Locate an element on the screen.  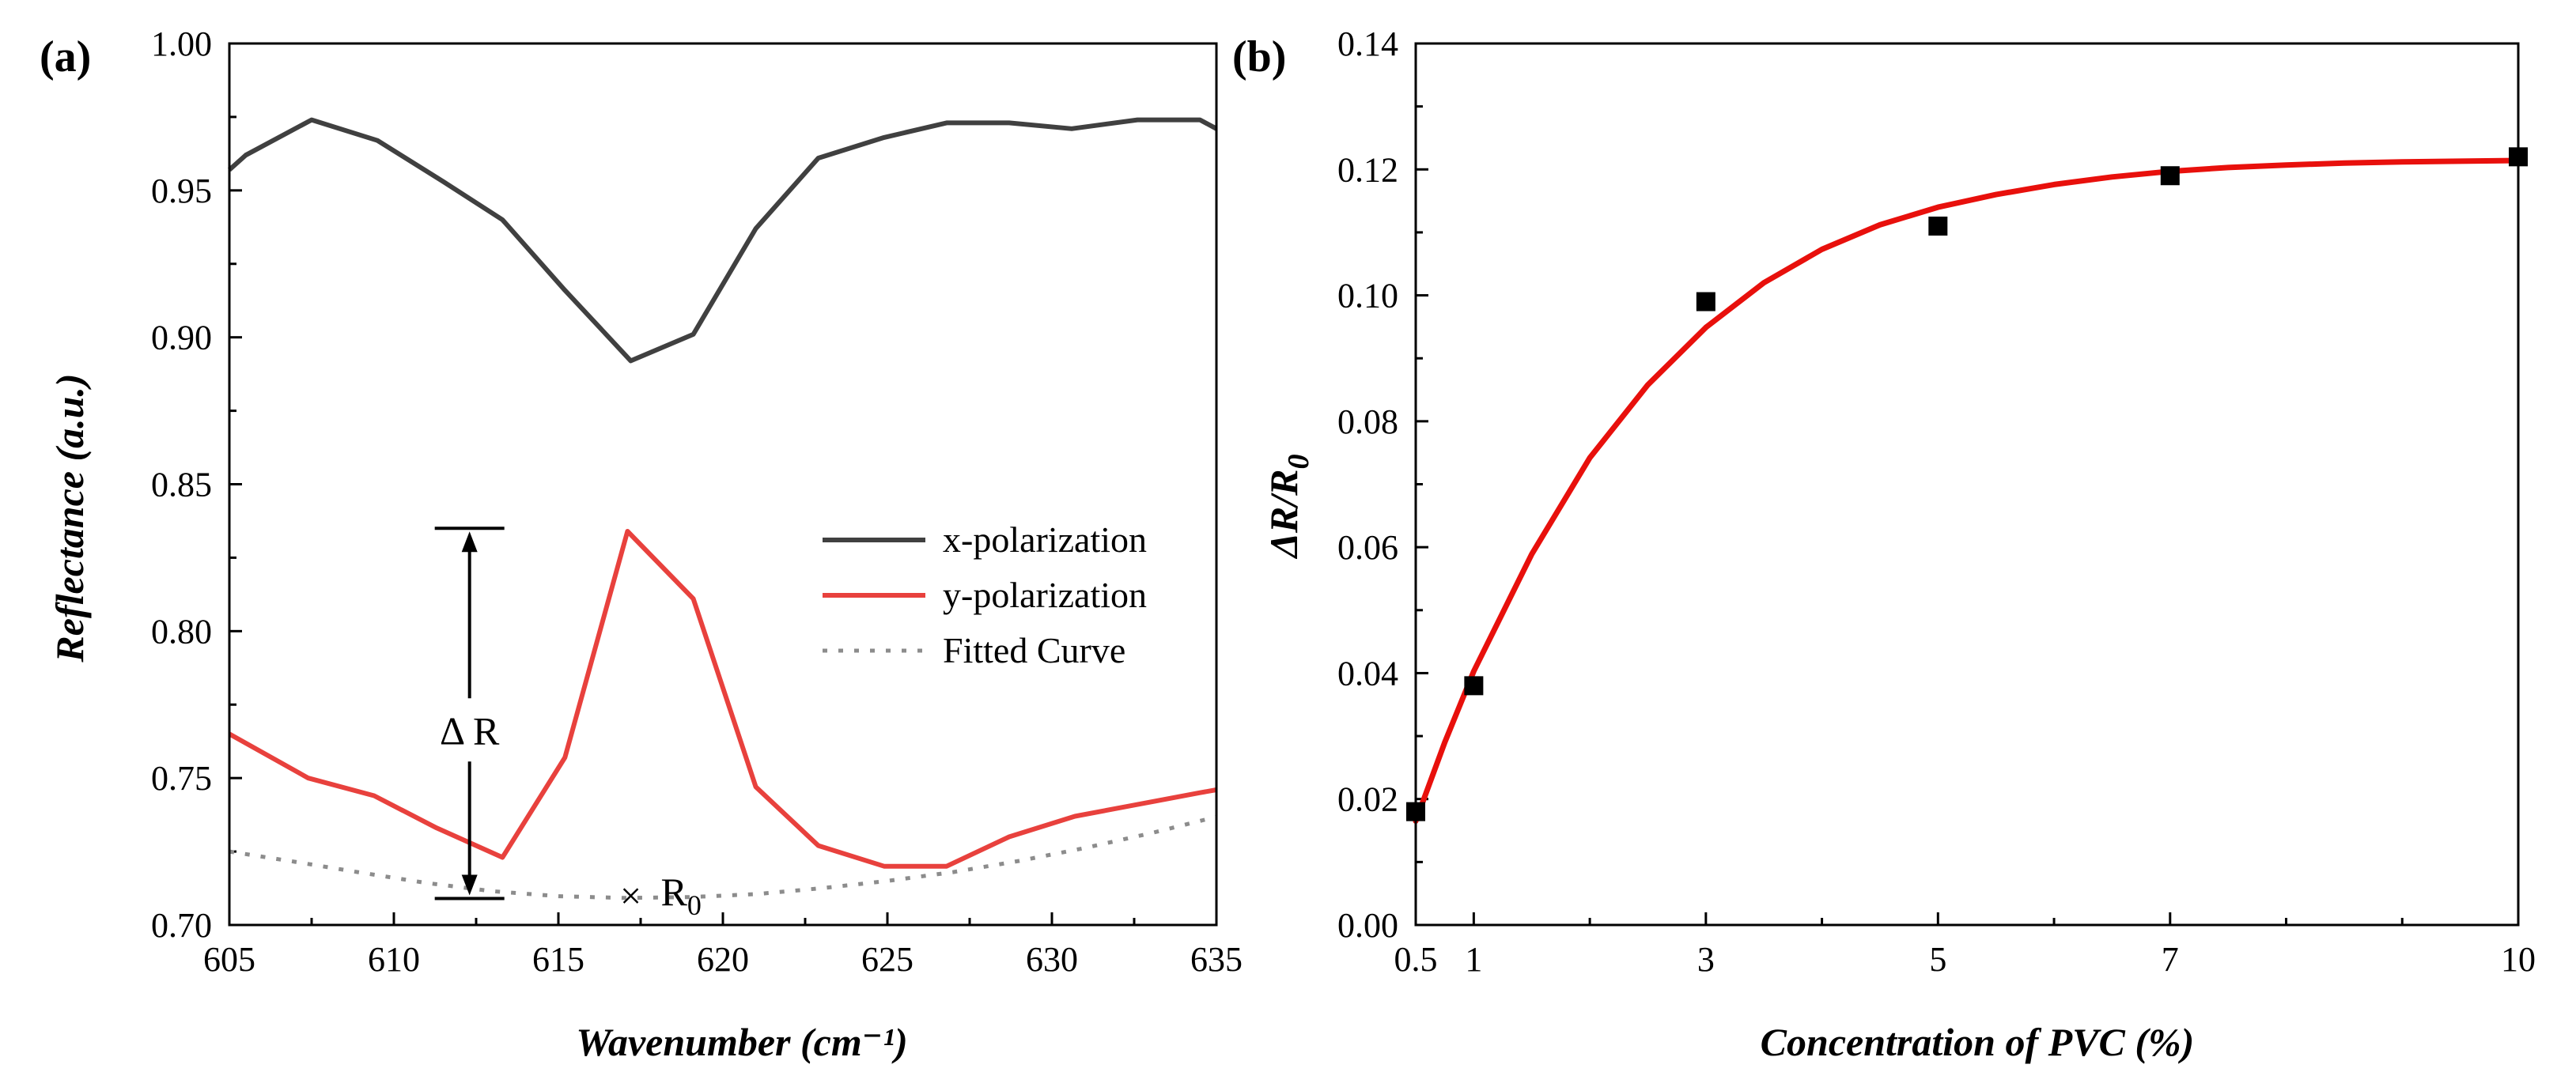
panel-a-y-axis-title: Reflectance (a.u.) is located at coordinates (69, 518).